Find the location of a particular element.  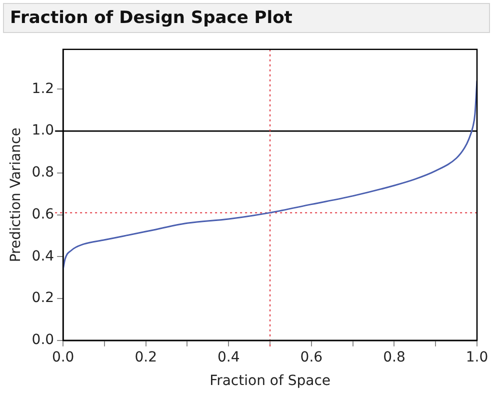

y-tick-label: 0.0 is located at coordinates (43, 340).